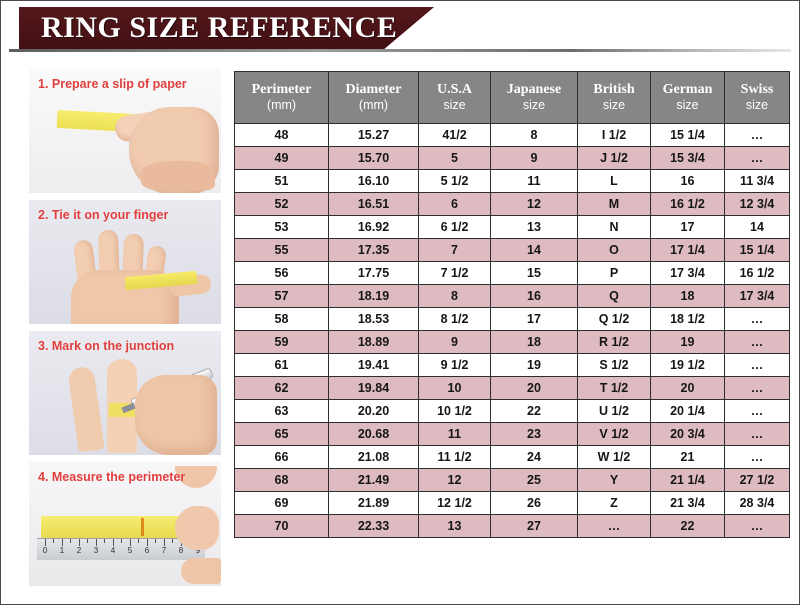 This screenshot has height=605, width=800. Describe the element at coordinates (687, 135) in the screenshot. I see `cell-german: 15 1/4` at that location.